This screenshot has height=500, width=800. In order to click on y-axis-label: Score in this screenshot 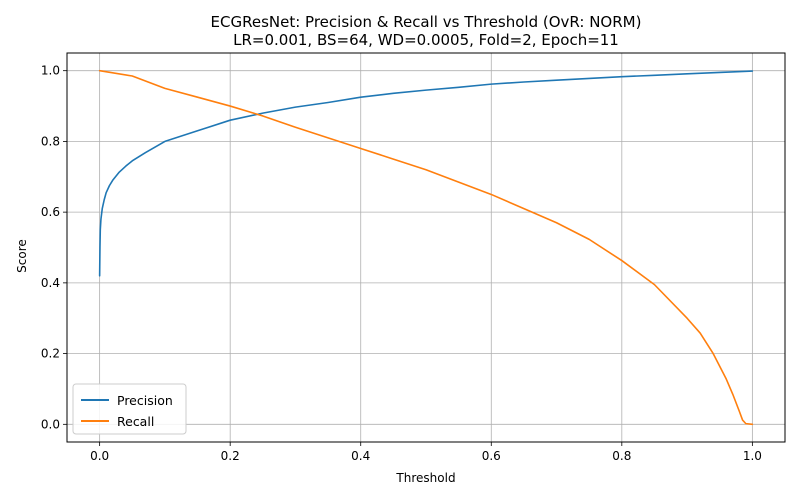, I will do `click(22, 256)`.